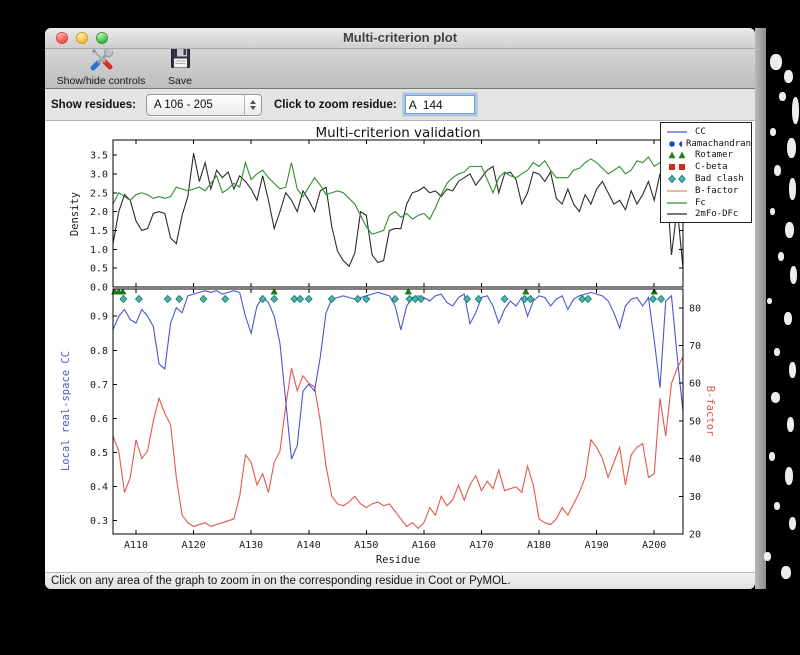 This screenshot has height=655, width=800. What do you see at coordinates (708, 132) in the screenshot?
I see `legend-entry-cc: CC` at bounding box center [708, 132].